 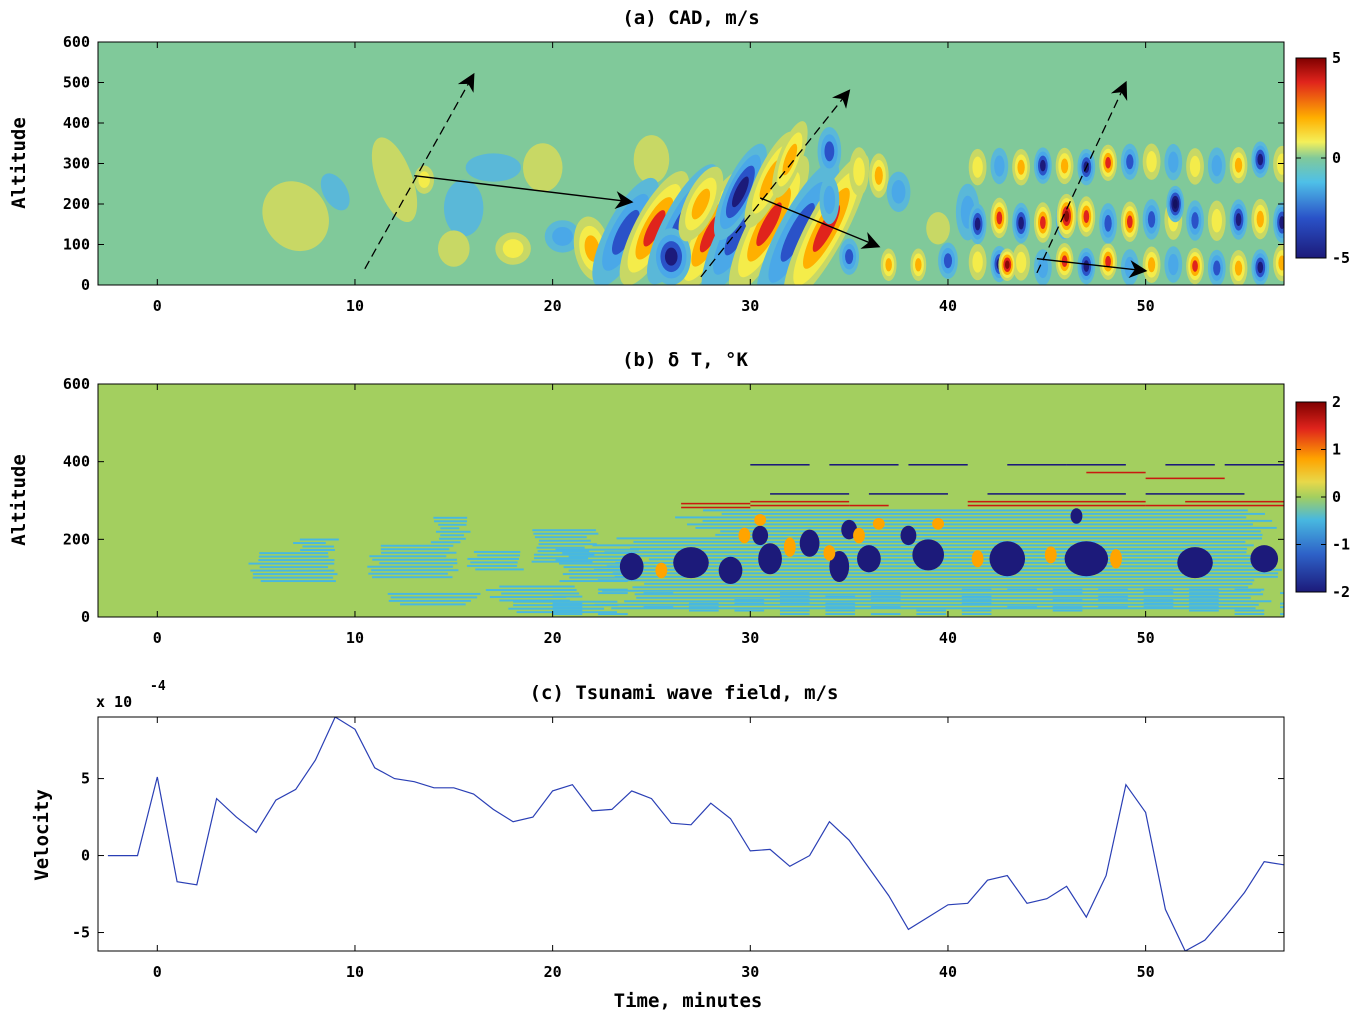 What do you see at coordinates (158, 686) in the screenshot?
I see `panel-c-scale-exponent: -4` at bounding box center [158, 686].